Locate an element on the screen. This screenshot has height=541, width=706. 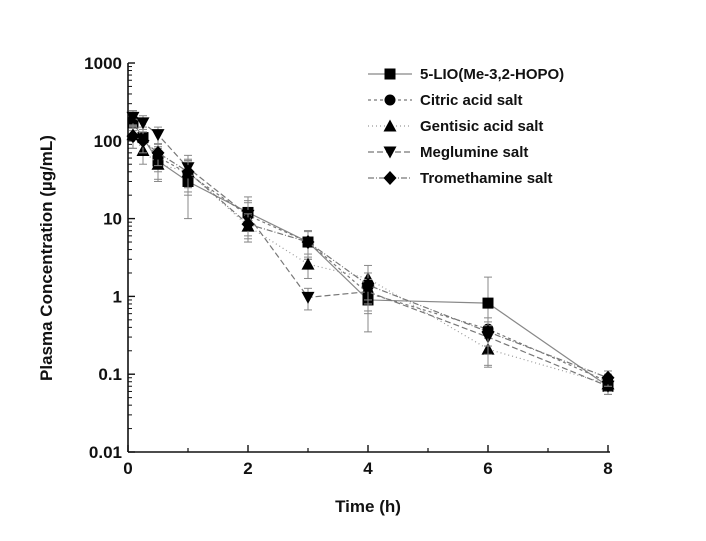
x-tick-label: 4 is located at coordinates (368, 468).